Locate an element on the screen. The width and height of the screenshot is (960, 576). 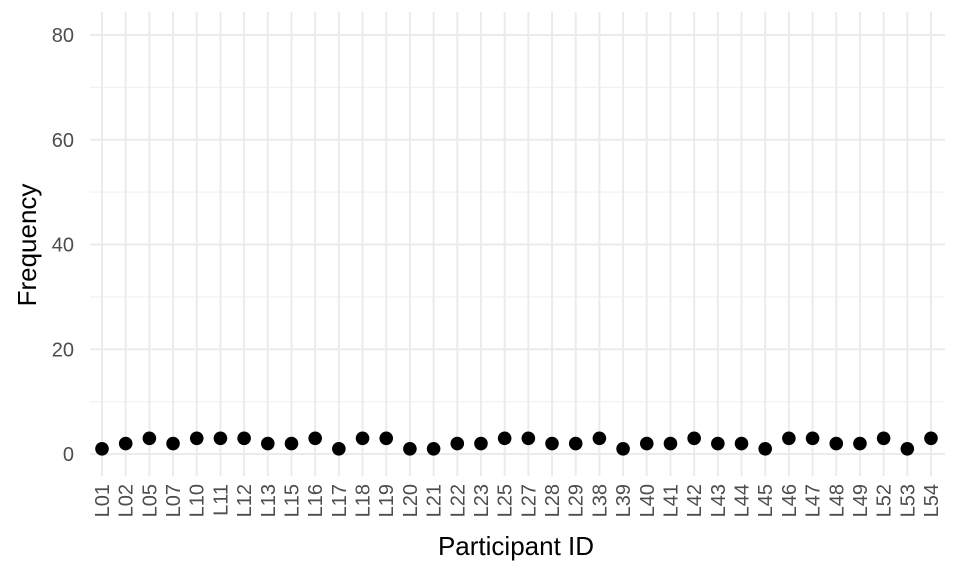
x-tick-label: L18 is located at coordinates (364, 500).